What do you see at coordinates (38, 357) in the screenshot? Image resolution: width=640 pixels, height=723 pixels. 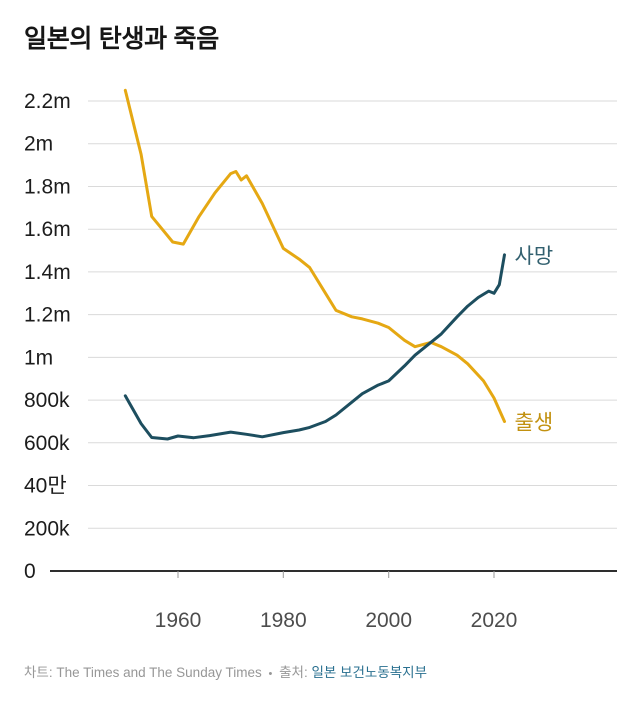 I see `y-axis-label: 1m` at bounding box center [38, 357].